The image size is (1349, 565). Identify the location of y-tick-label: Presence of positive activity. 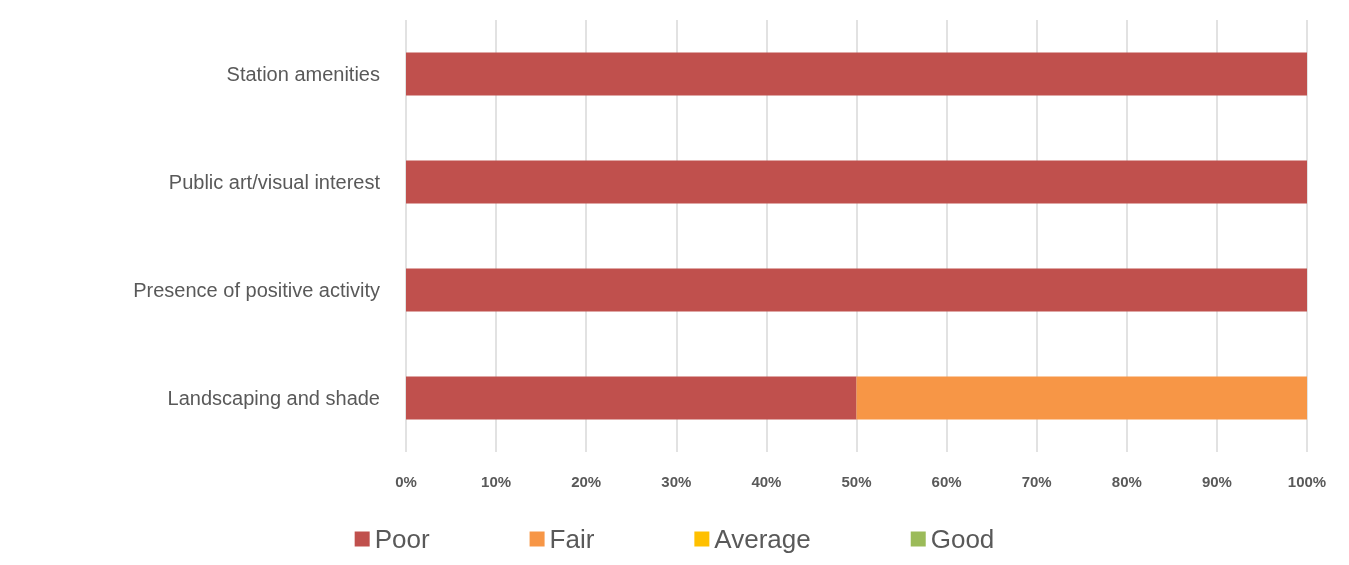
(256, 290).